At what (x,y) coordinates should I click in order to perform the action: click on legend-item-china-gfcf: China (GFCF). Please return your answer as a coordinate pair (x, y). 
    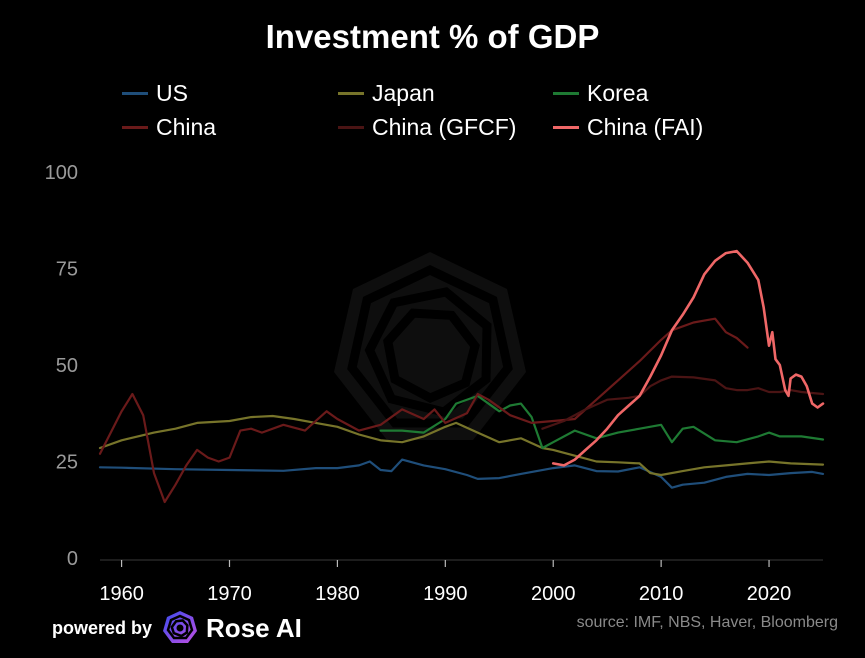
    Looking at the image, I should click on (427, 127).